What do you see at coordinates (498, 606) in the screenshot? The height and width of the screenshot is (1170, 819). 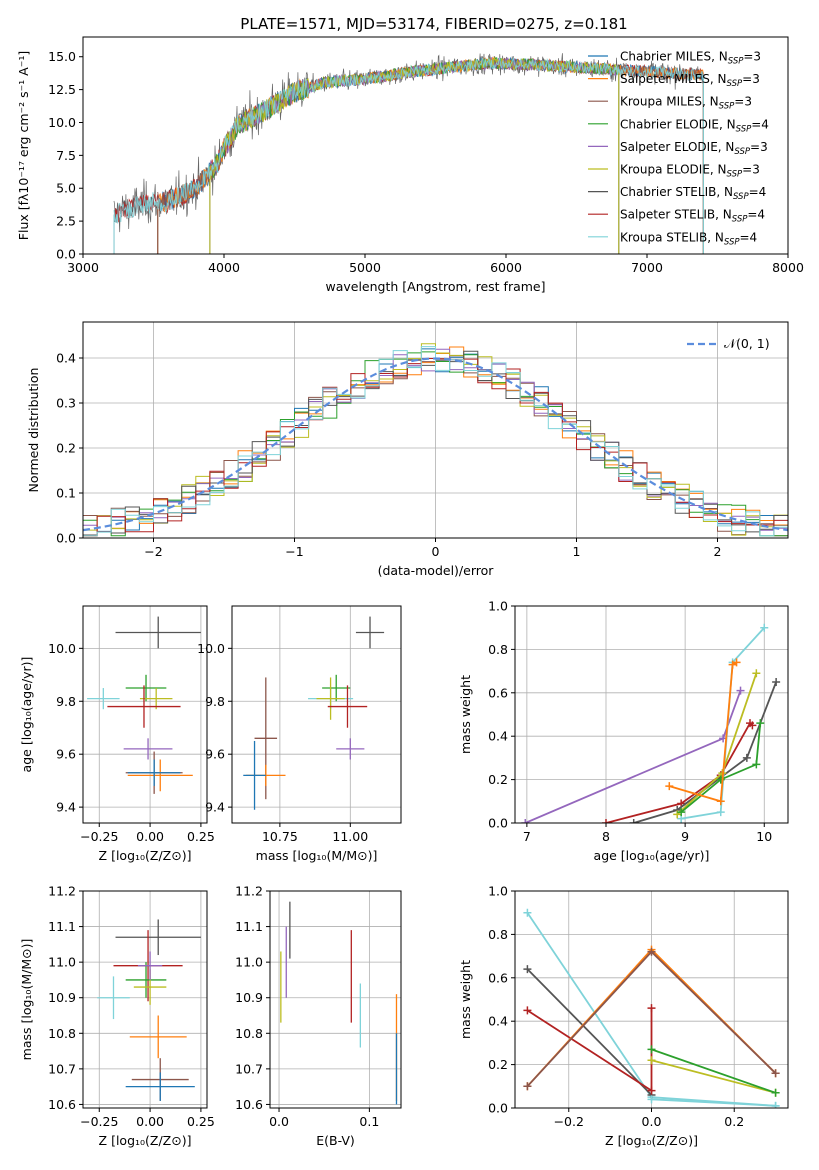 I see `y-tick-label: 1.0` at bounding box center [498, 606].